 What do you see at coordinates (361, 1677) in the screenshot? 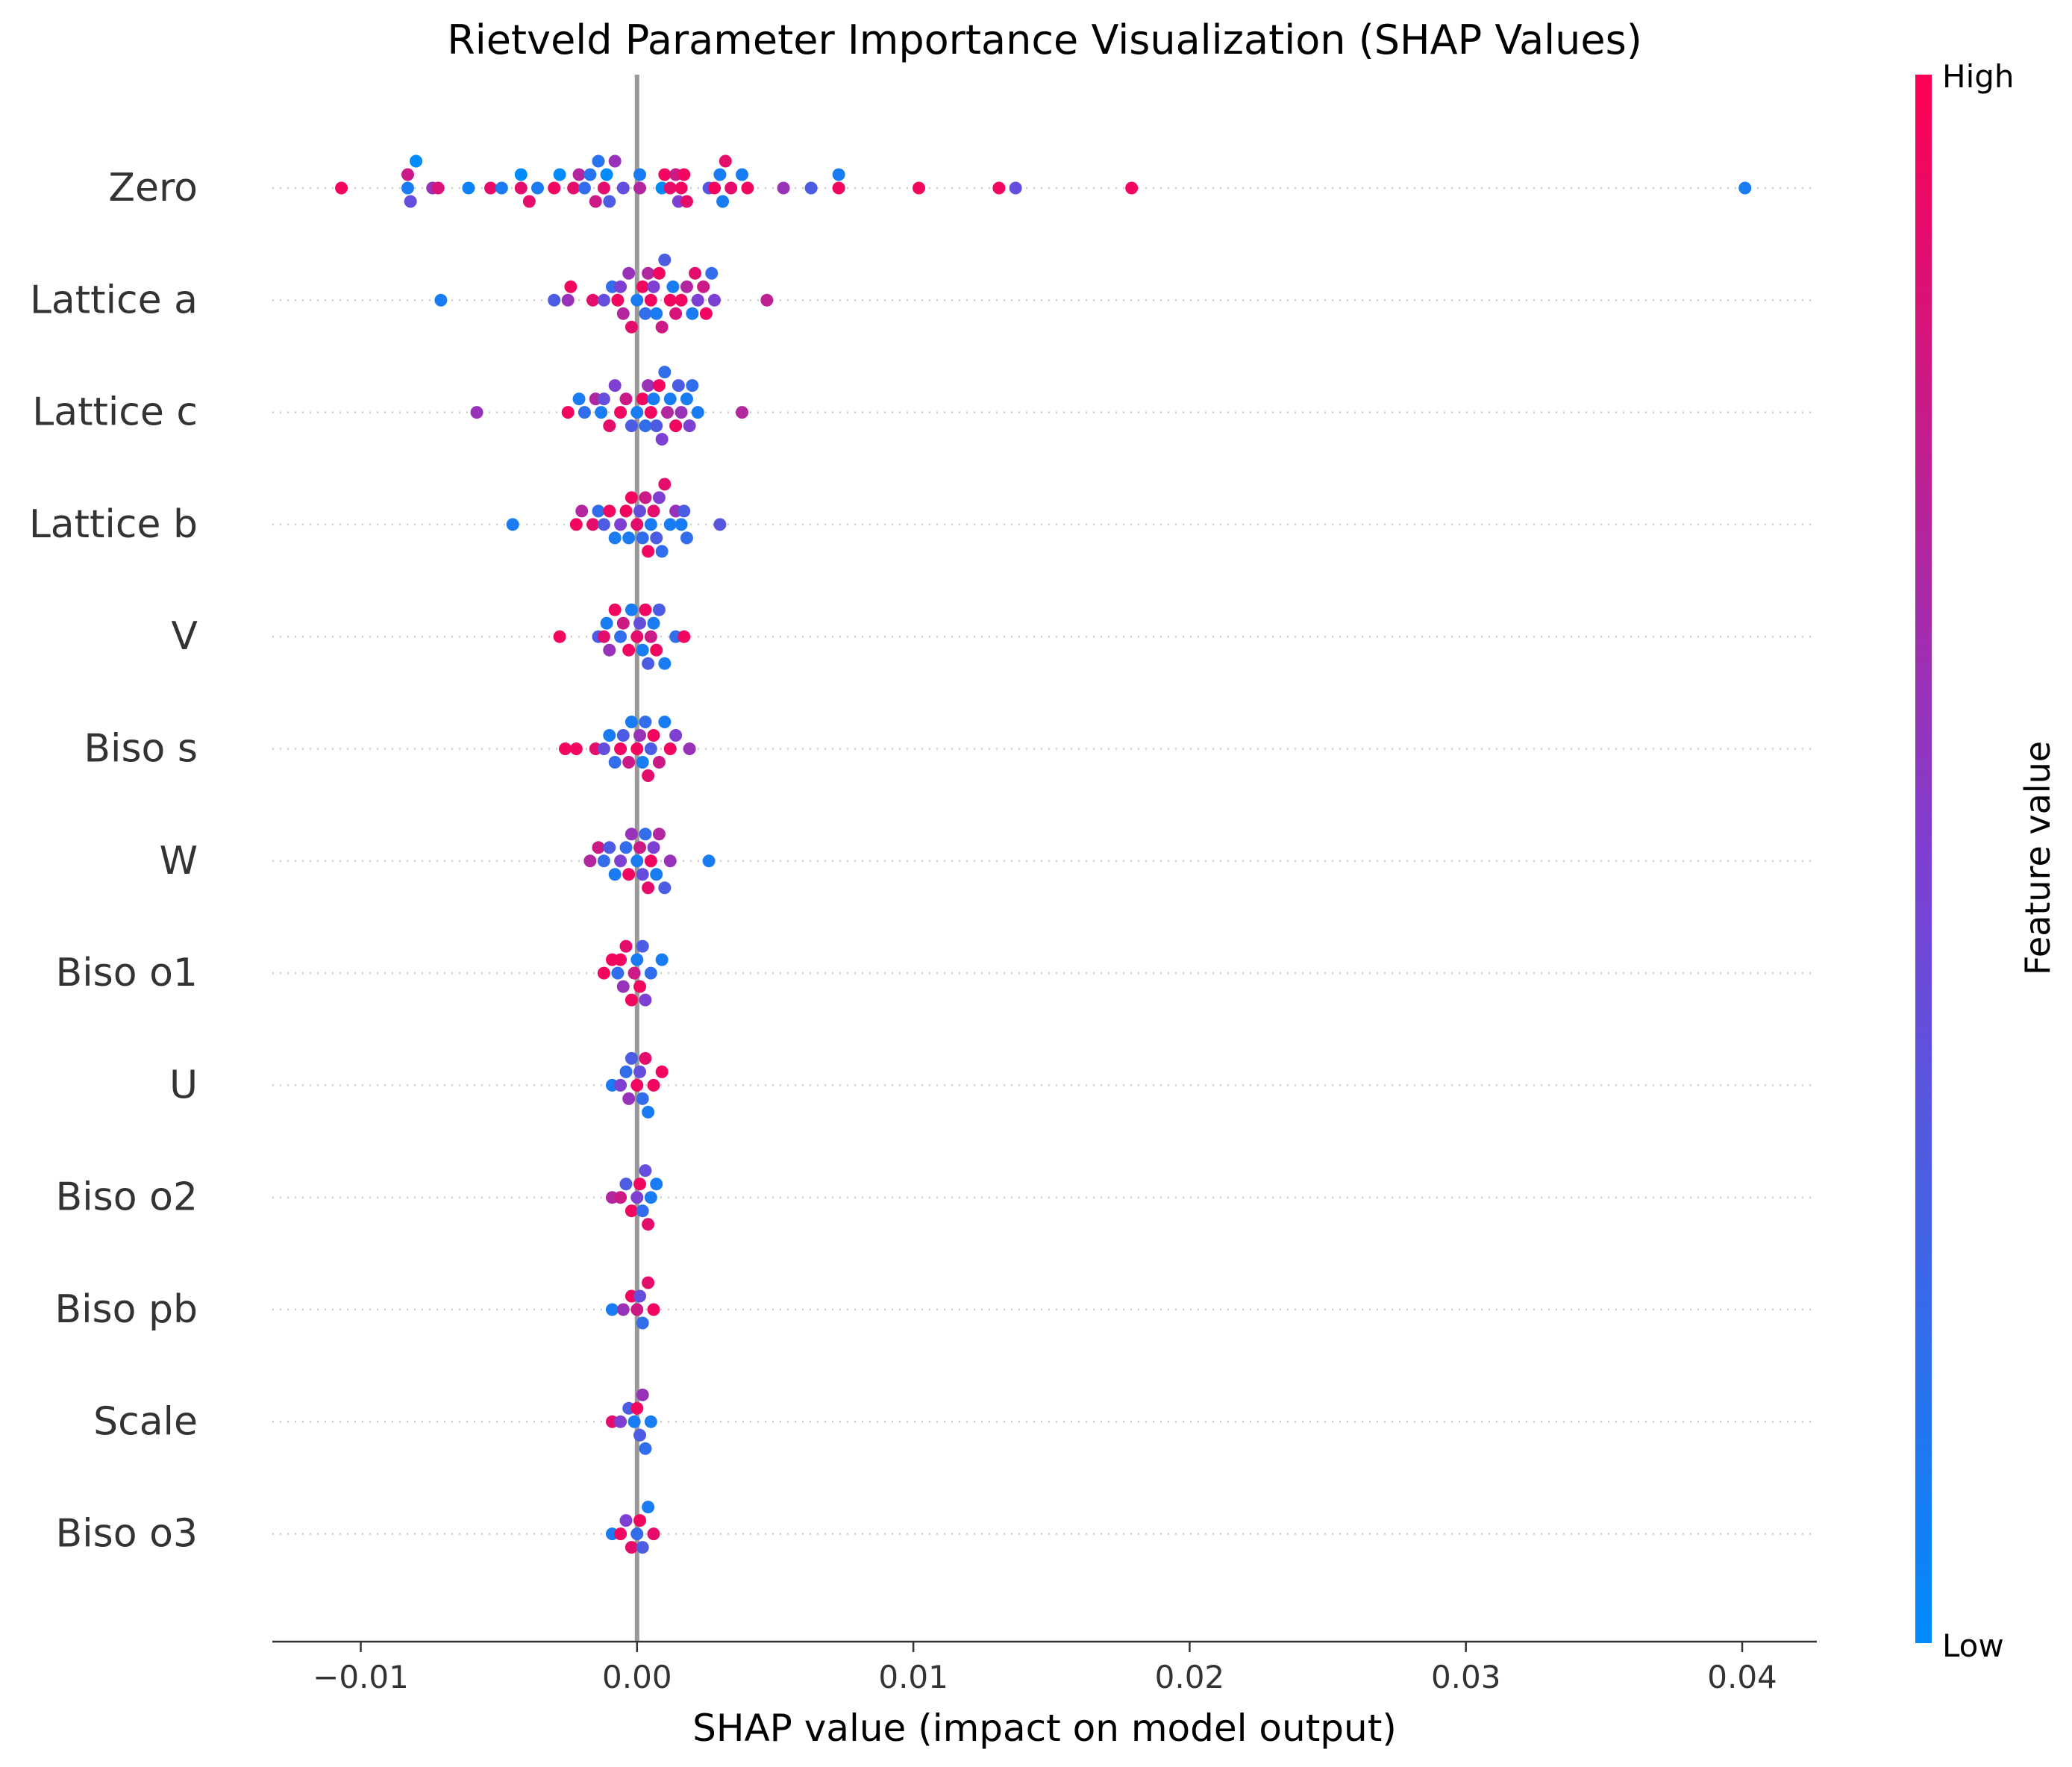
I see `x-tick-label: −0.01` at bounding box center [361, 1677].